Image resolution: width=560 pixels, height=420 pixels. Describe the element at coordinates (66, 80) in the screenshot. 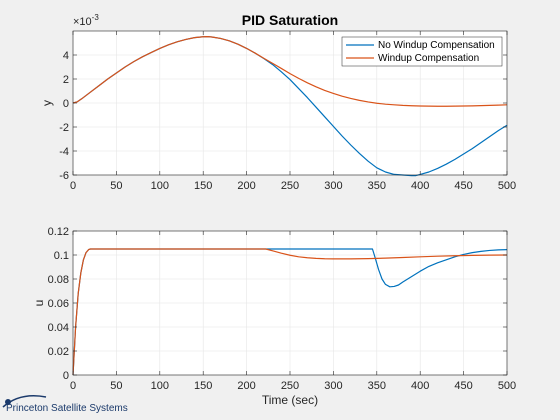

I see `y-tick-label: 2` at that location.